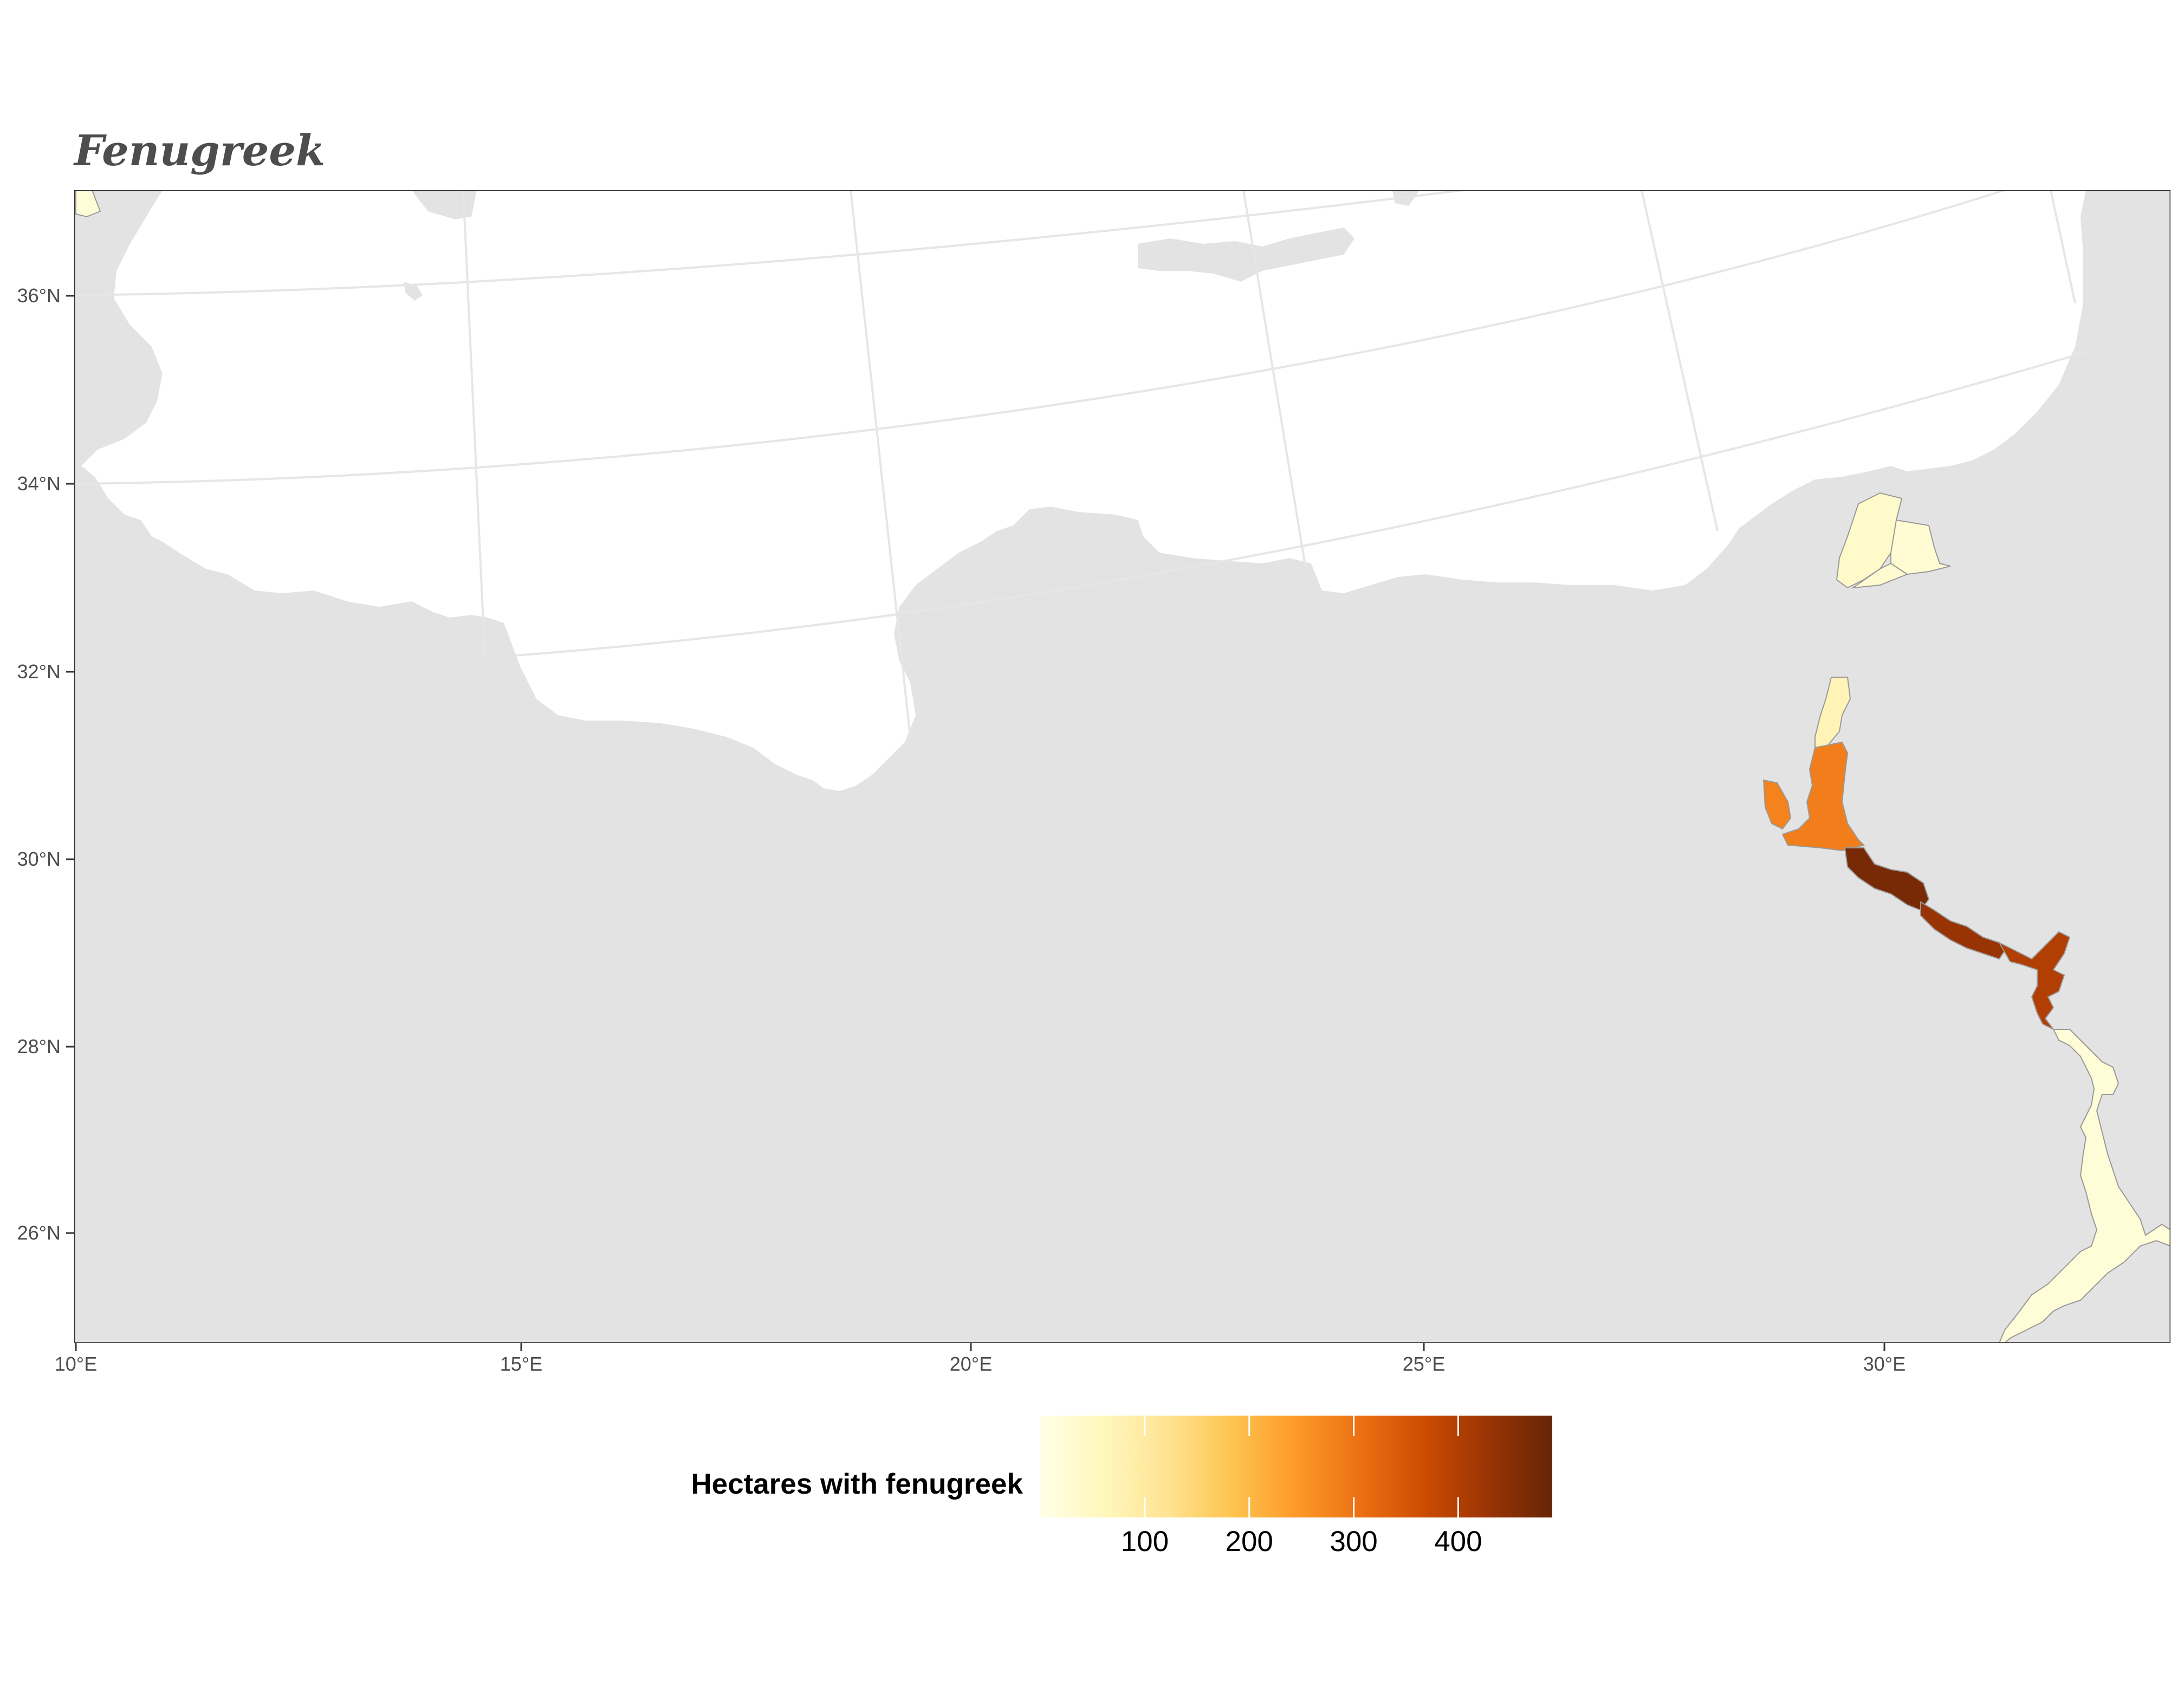 This screenshot has height=1706, width=2184. What do you see at coordinates (1963, 930) in the screenshot?
I see `region-minya` at bounding box center [1963, 930].